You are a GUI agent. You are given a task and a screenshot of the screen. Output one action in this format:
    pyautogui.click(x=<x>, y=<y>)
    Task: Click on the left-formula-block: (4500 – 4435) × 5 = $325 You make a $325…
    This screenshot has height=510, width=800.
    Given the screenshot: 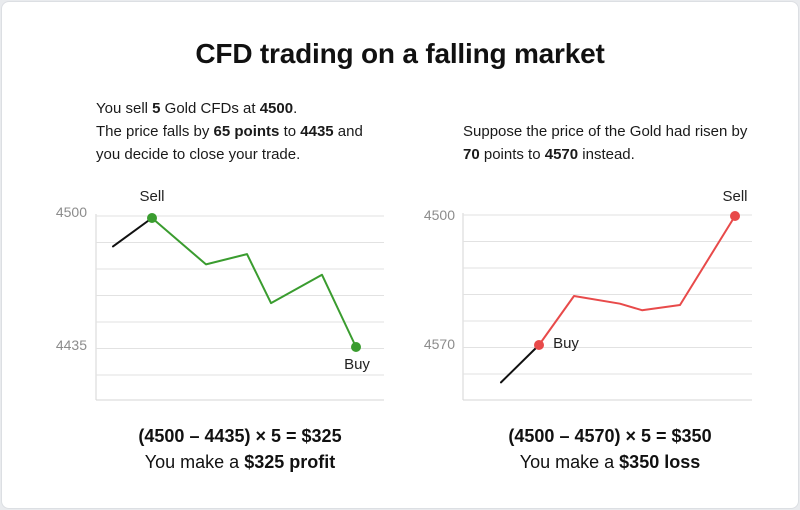 What is the action you would take?
    pyautogui.click(x=240, y=449)
    